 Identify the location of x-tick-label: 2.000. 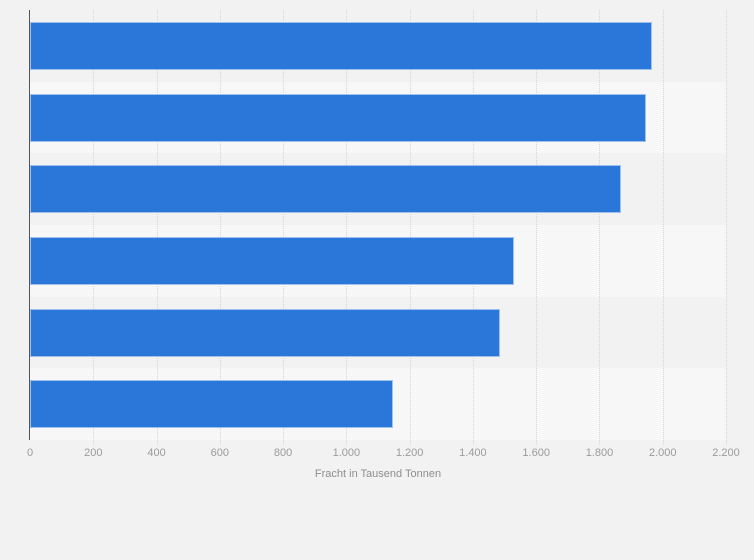
(662, 453).